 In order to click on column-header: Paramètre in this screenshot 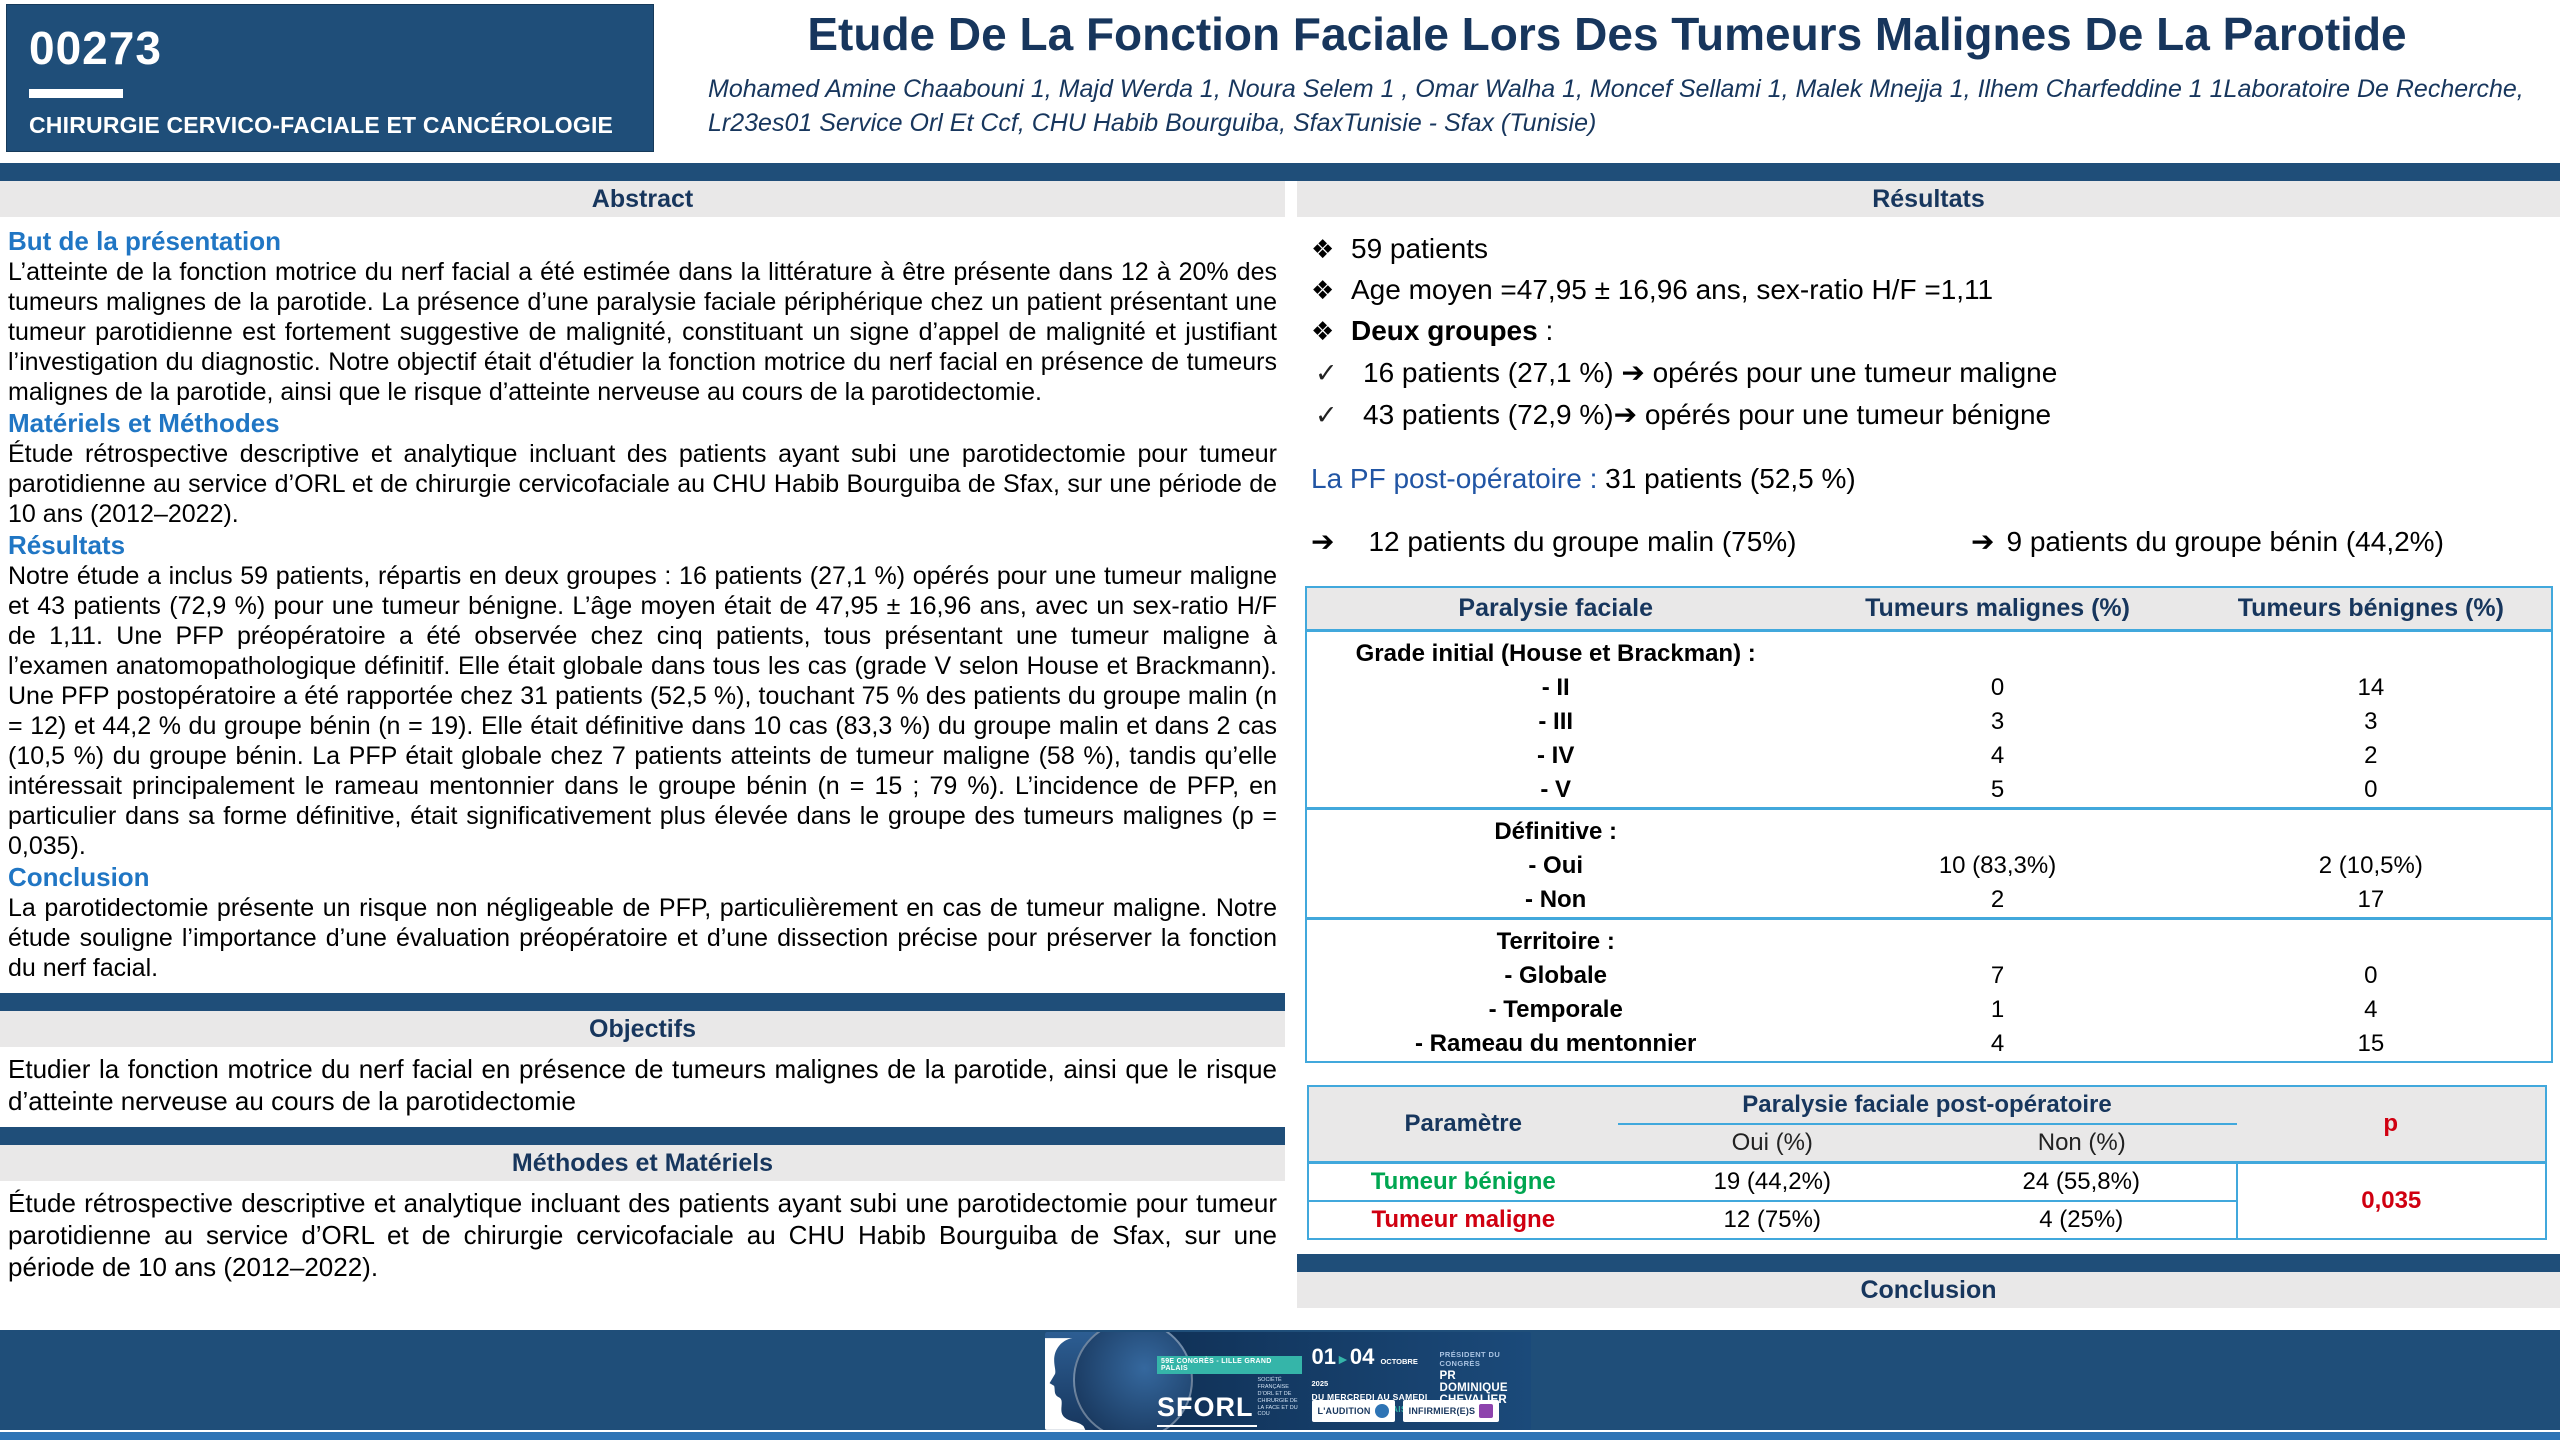, I will do `click(1463, 1125)`.